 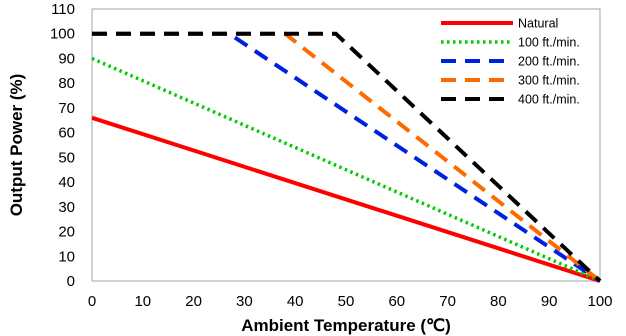 What do you see at coordinates (549, 43) in the screenshot?
I see `legend-label: 100 ft./min.` at bounding box center [549, 43].